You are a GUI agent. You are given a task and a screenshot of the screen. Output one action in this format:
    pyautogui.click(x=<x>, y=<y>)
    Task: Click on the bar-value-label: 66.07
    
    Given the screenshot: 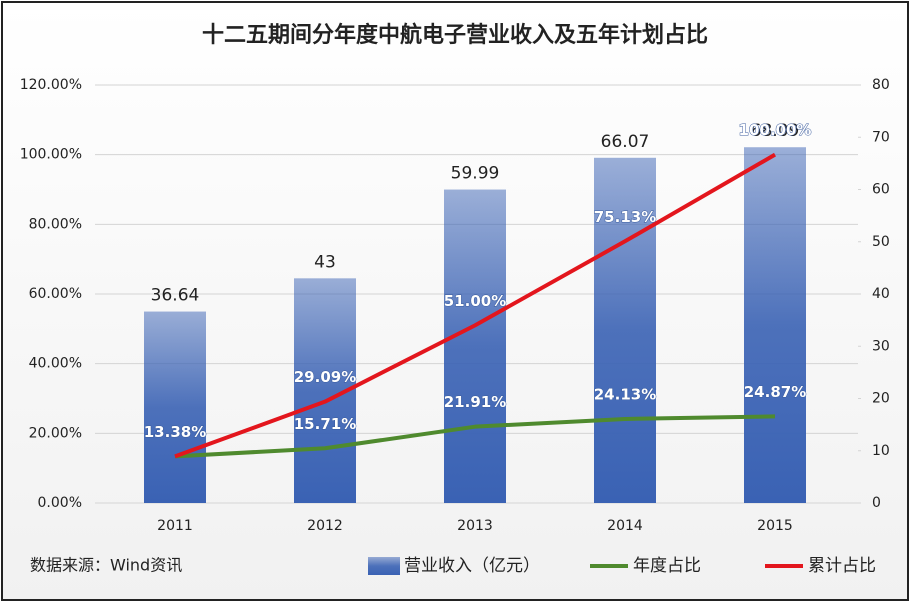 What is the action you would take?
    pyautogui.click(x=625, y=142)
    